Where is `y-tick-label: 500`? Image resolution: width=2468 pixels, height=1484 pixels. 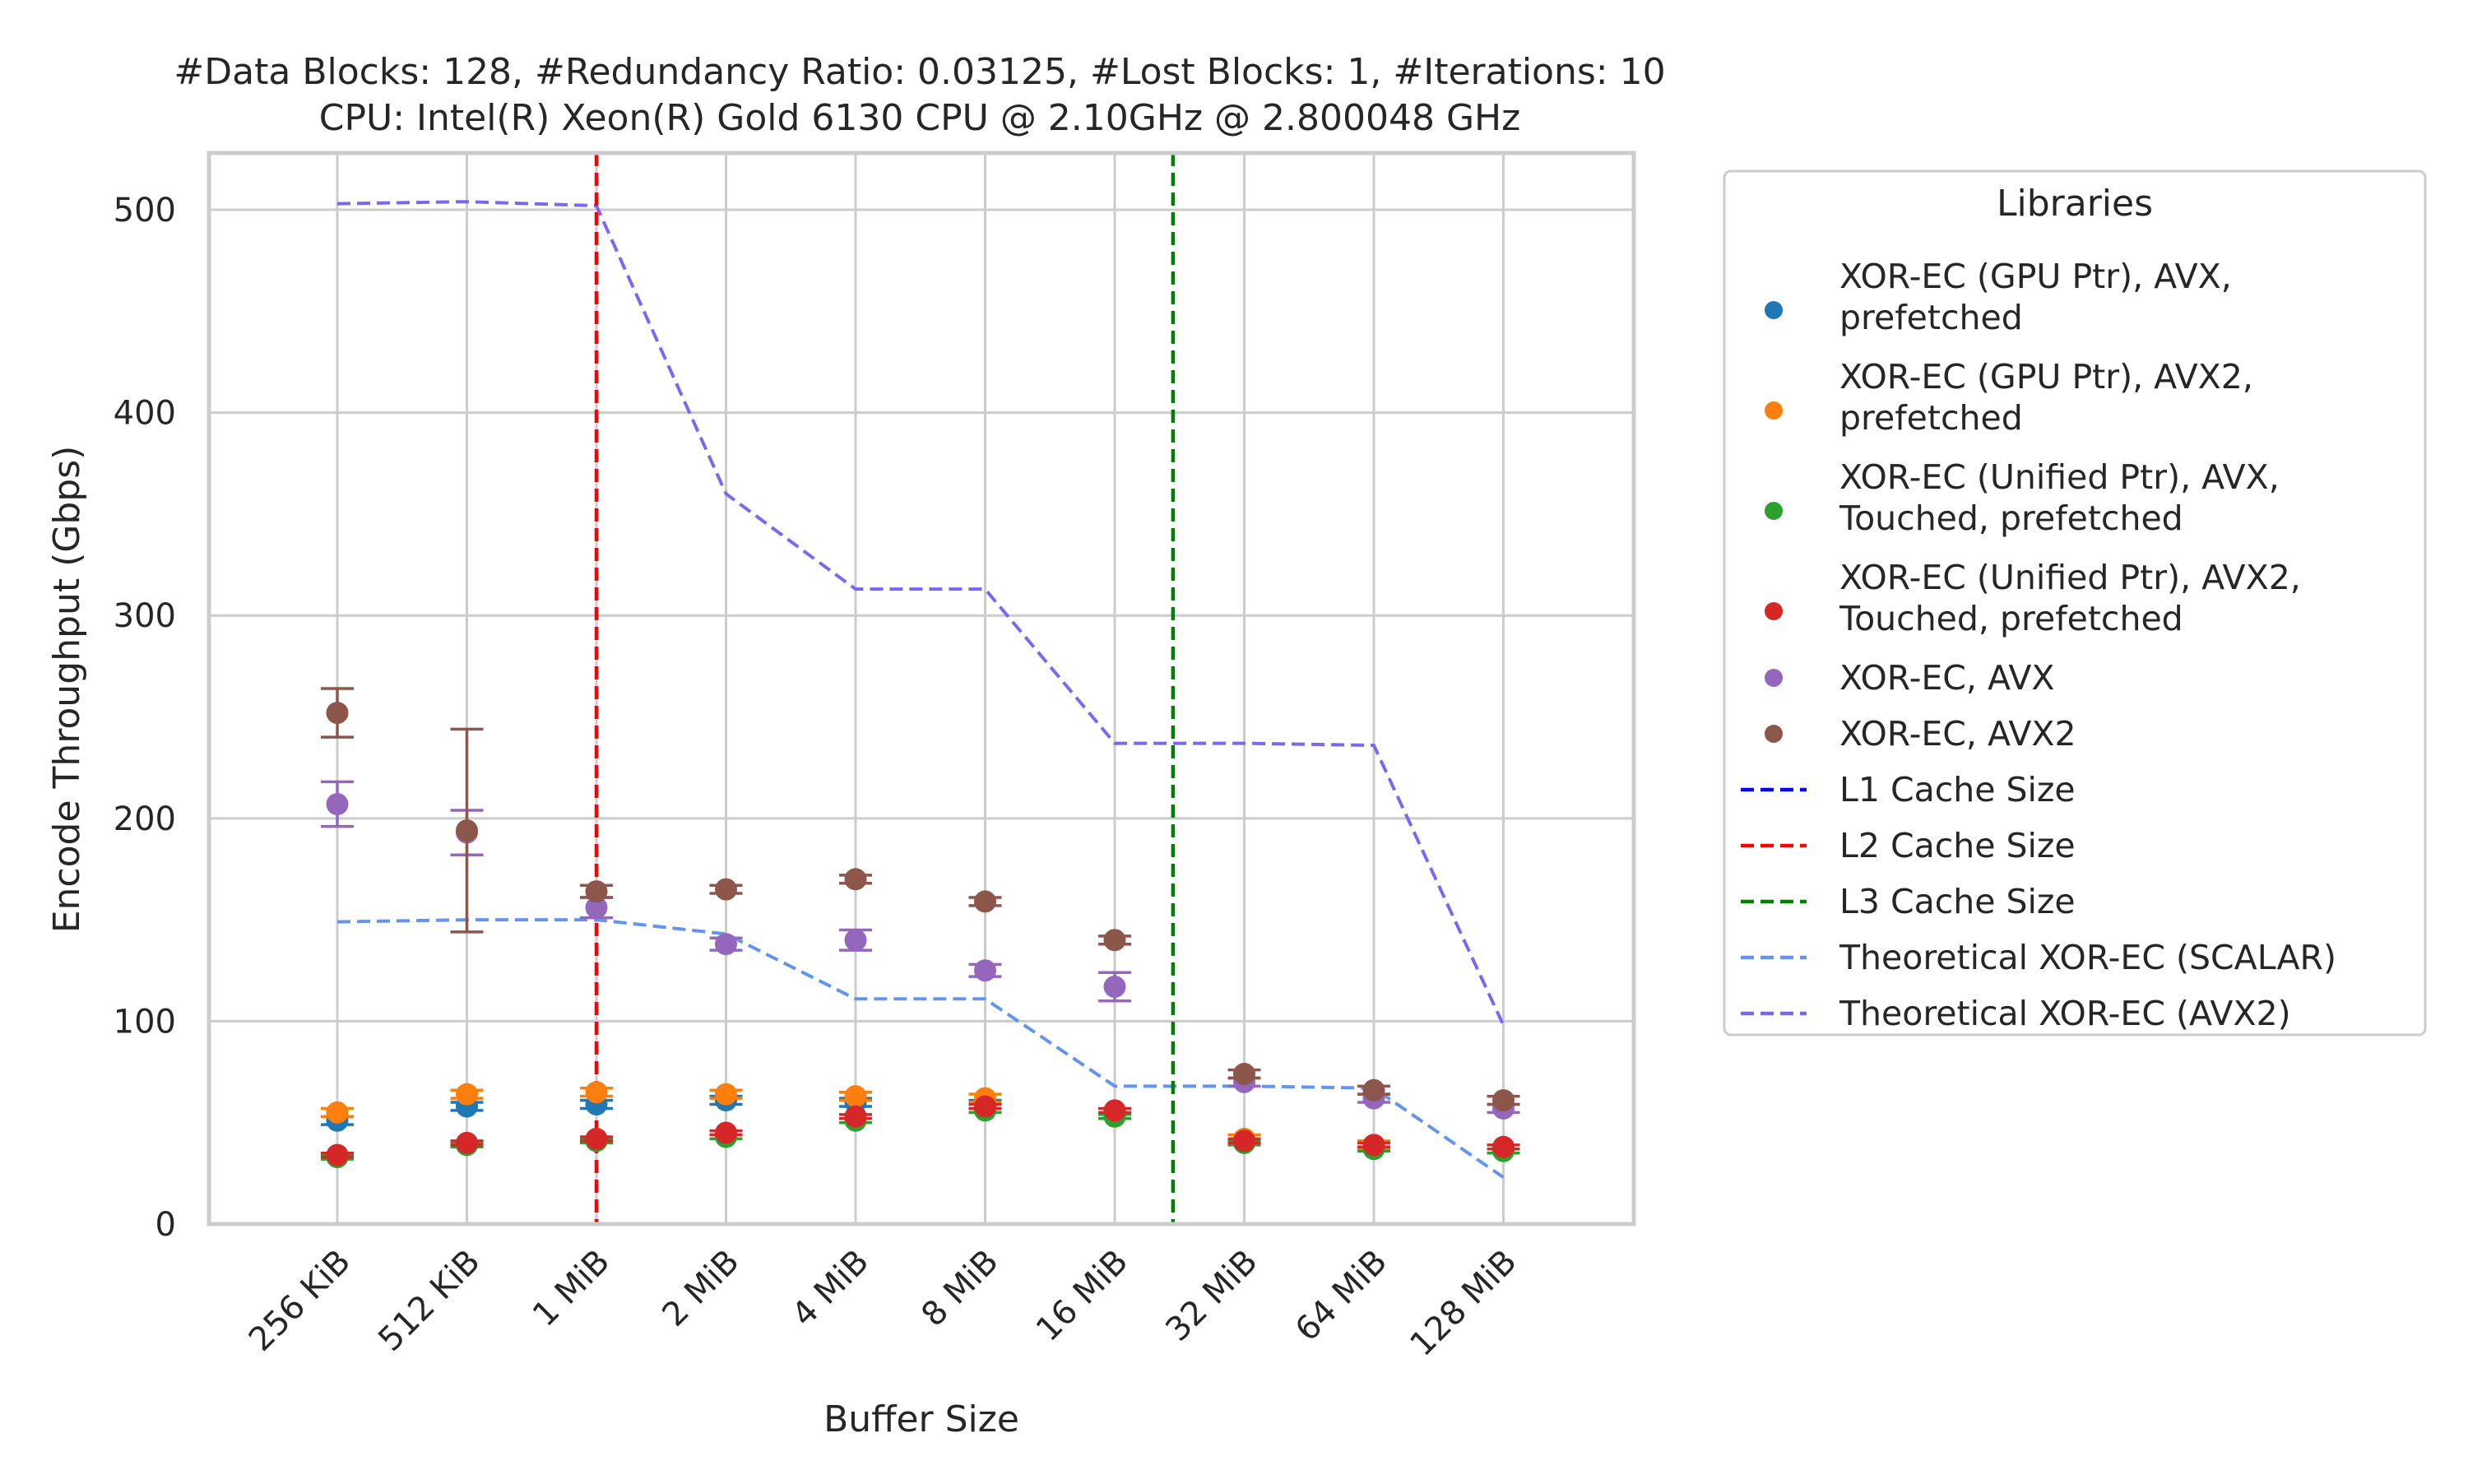
y-tick-label: 500 is located at coordinates (145, 211).